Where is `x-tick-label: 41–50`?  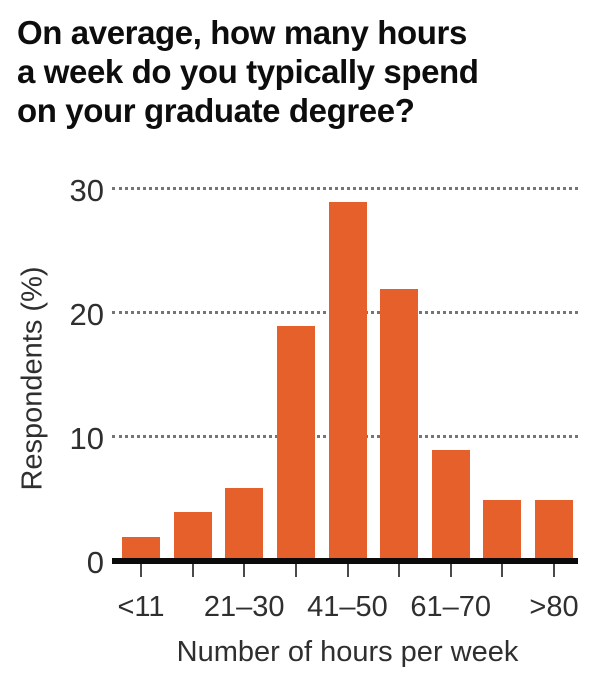
x-tick-label: 41–50 is located at coordinates (347, 607).